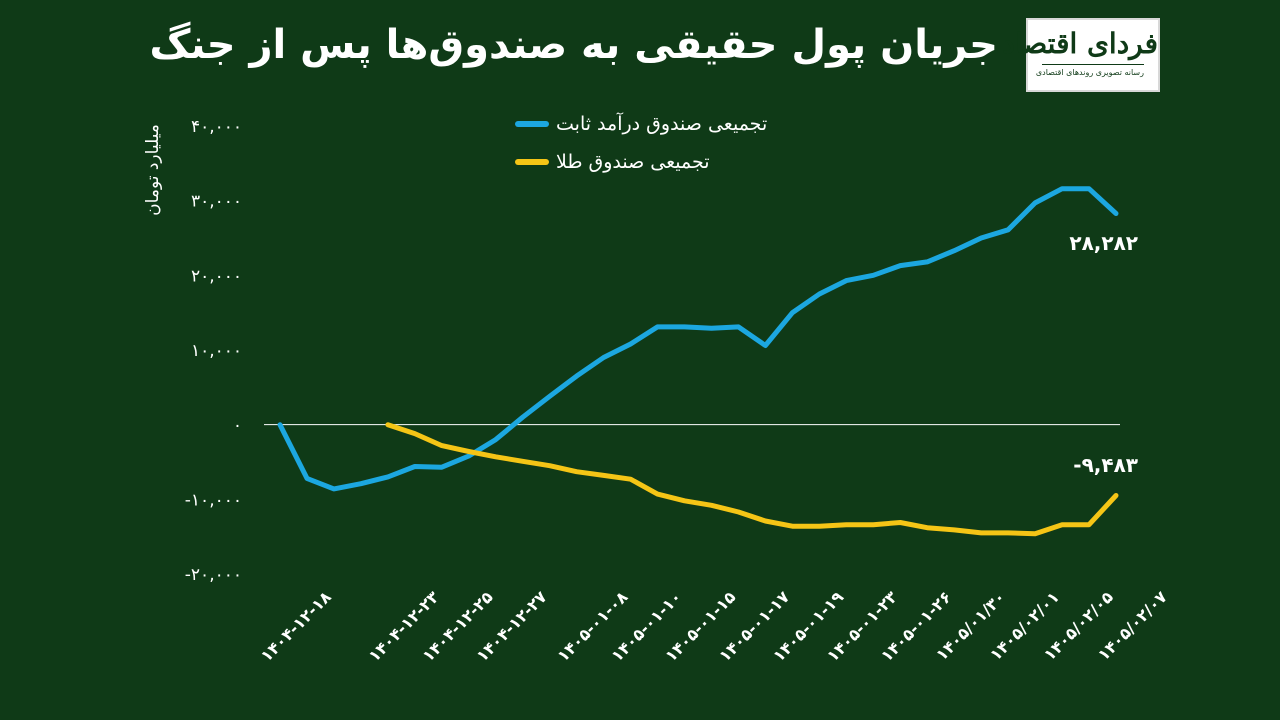 The image size is (1280, 720). Describe the element at coordinates (216, 202) in the screenshot. I see `y-tick-label: ۳۰,۰۰۰` at that location.